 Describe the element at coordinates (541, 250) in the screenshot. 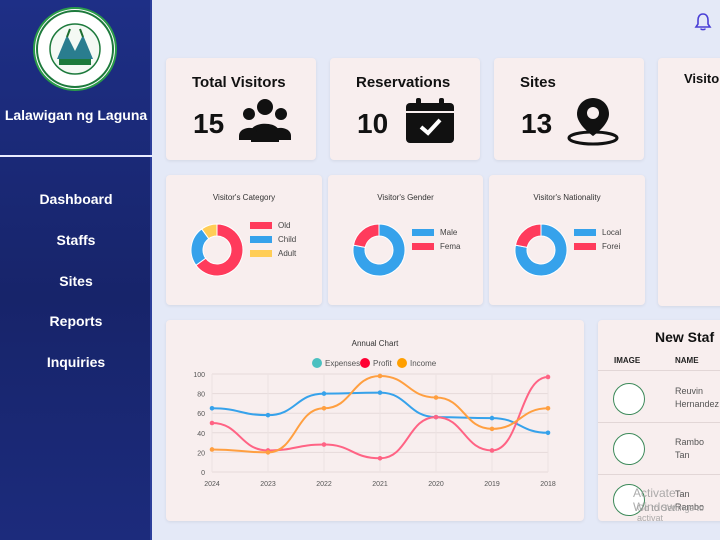

I see `donut-slice-local` at that location.